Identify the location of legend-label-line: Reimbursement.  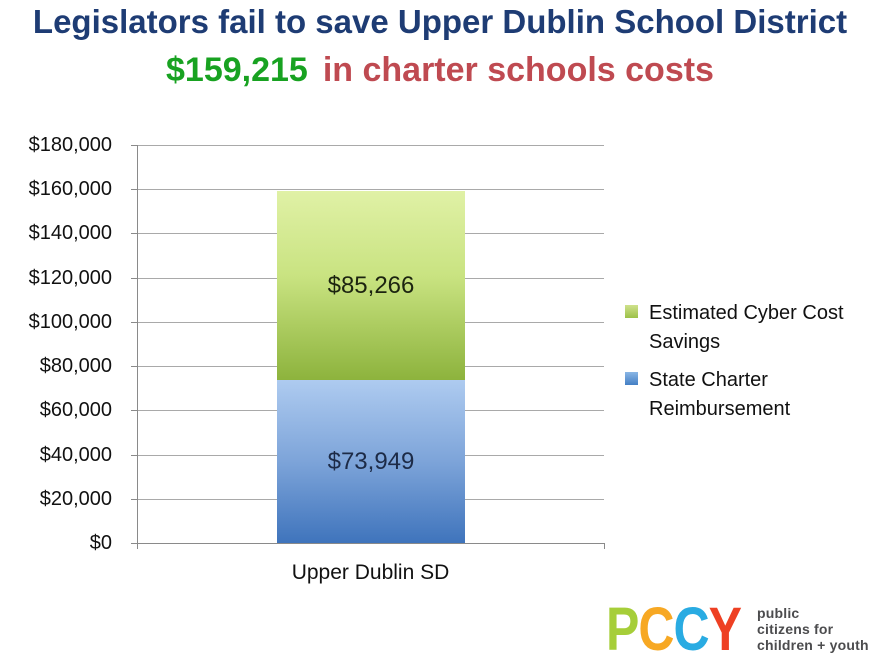
(720, 409).